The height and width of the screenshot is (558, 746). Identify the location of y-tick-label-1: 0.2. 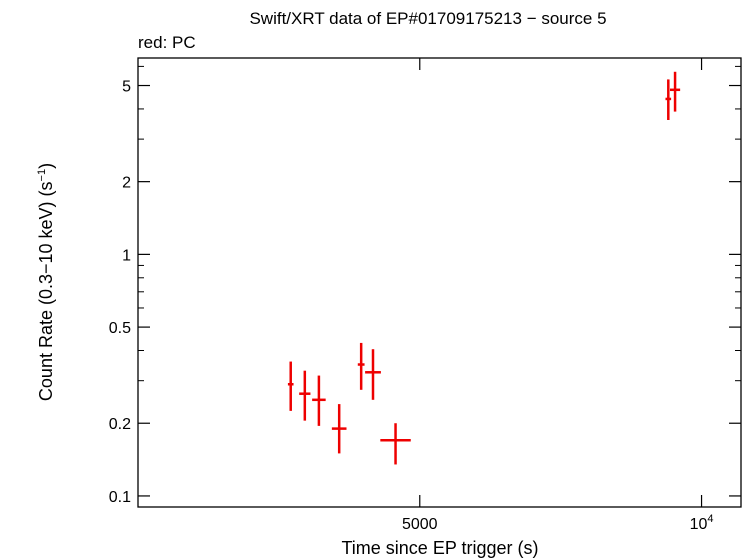
(120, 424).